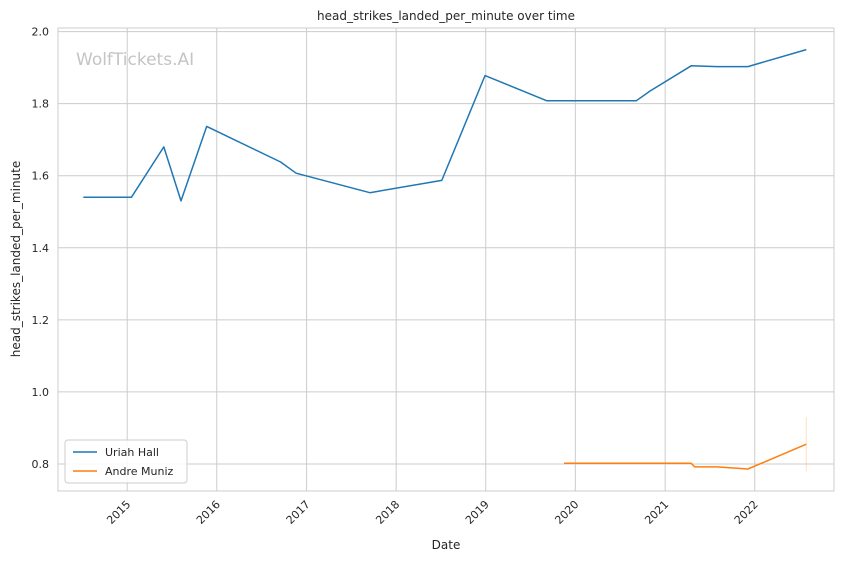  What do you see at coordinates (566, 512) in the screenshot?
I see `x-tick-label: 2020` at bounding box center [566, 512].